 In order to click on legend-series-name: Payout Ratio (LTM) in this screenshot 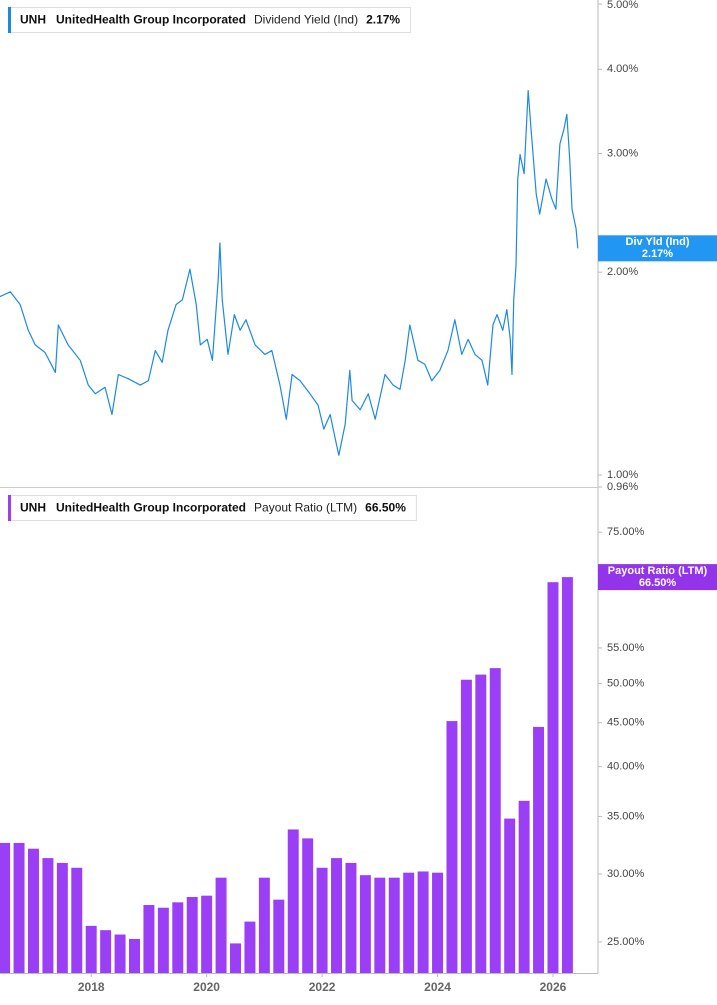, I will do `click(305, 508)`.